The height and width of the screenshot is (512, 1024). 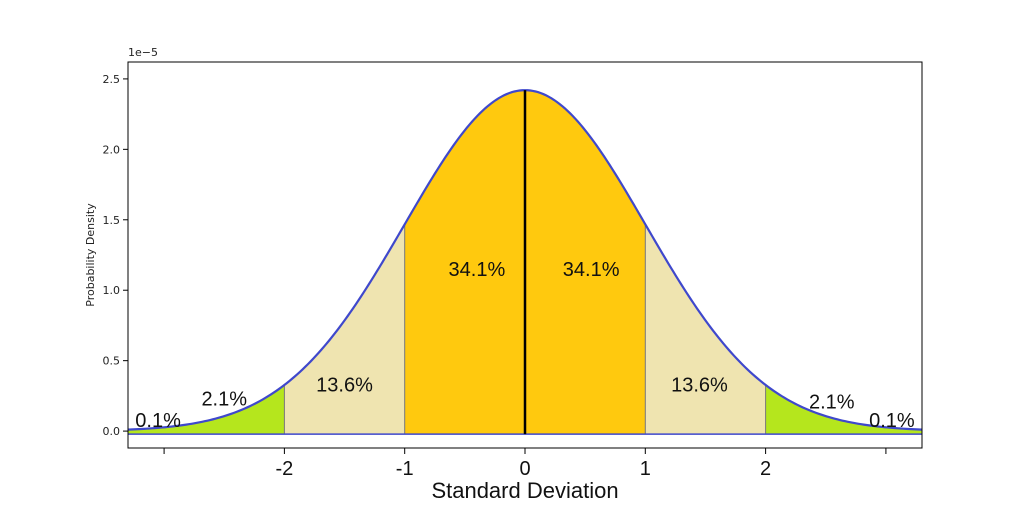 I want to click on y-tick-label: 2.5, so click(x=112, y=79).